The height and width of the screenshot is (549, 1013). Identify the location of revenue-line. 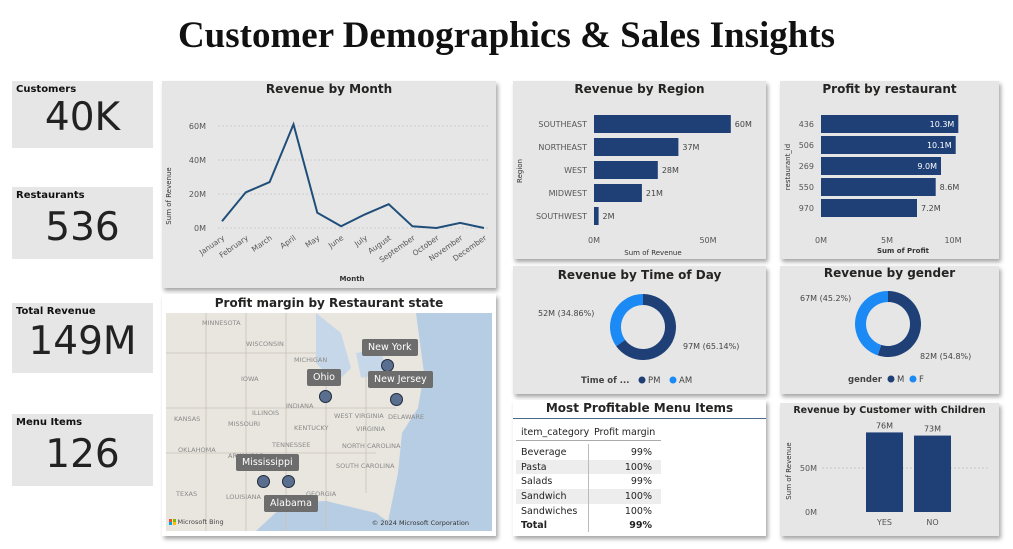
(353, 175).